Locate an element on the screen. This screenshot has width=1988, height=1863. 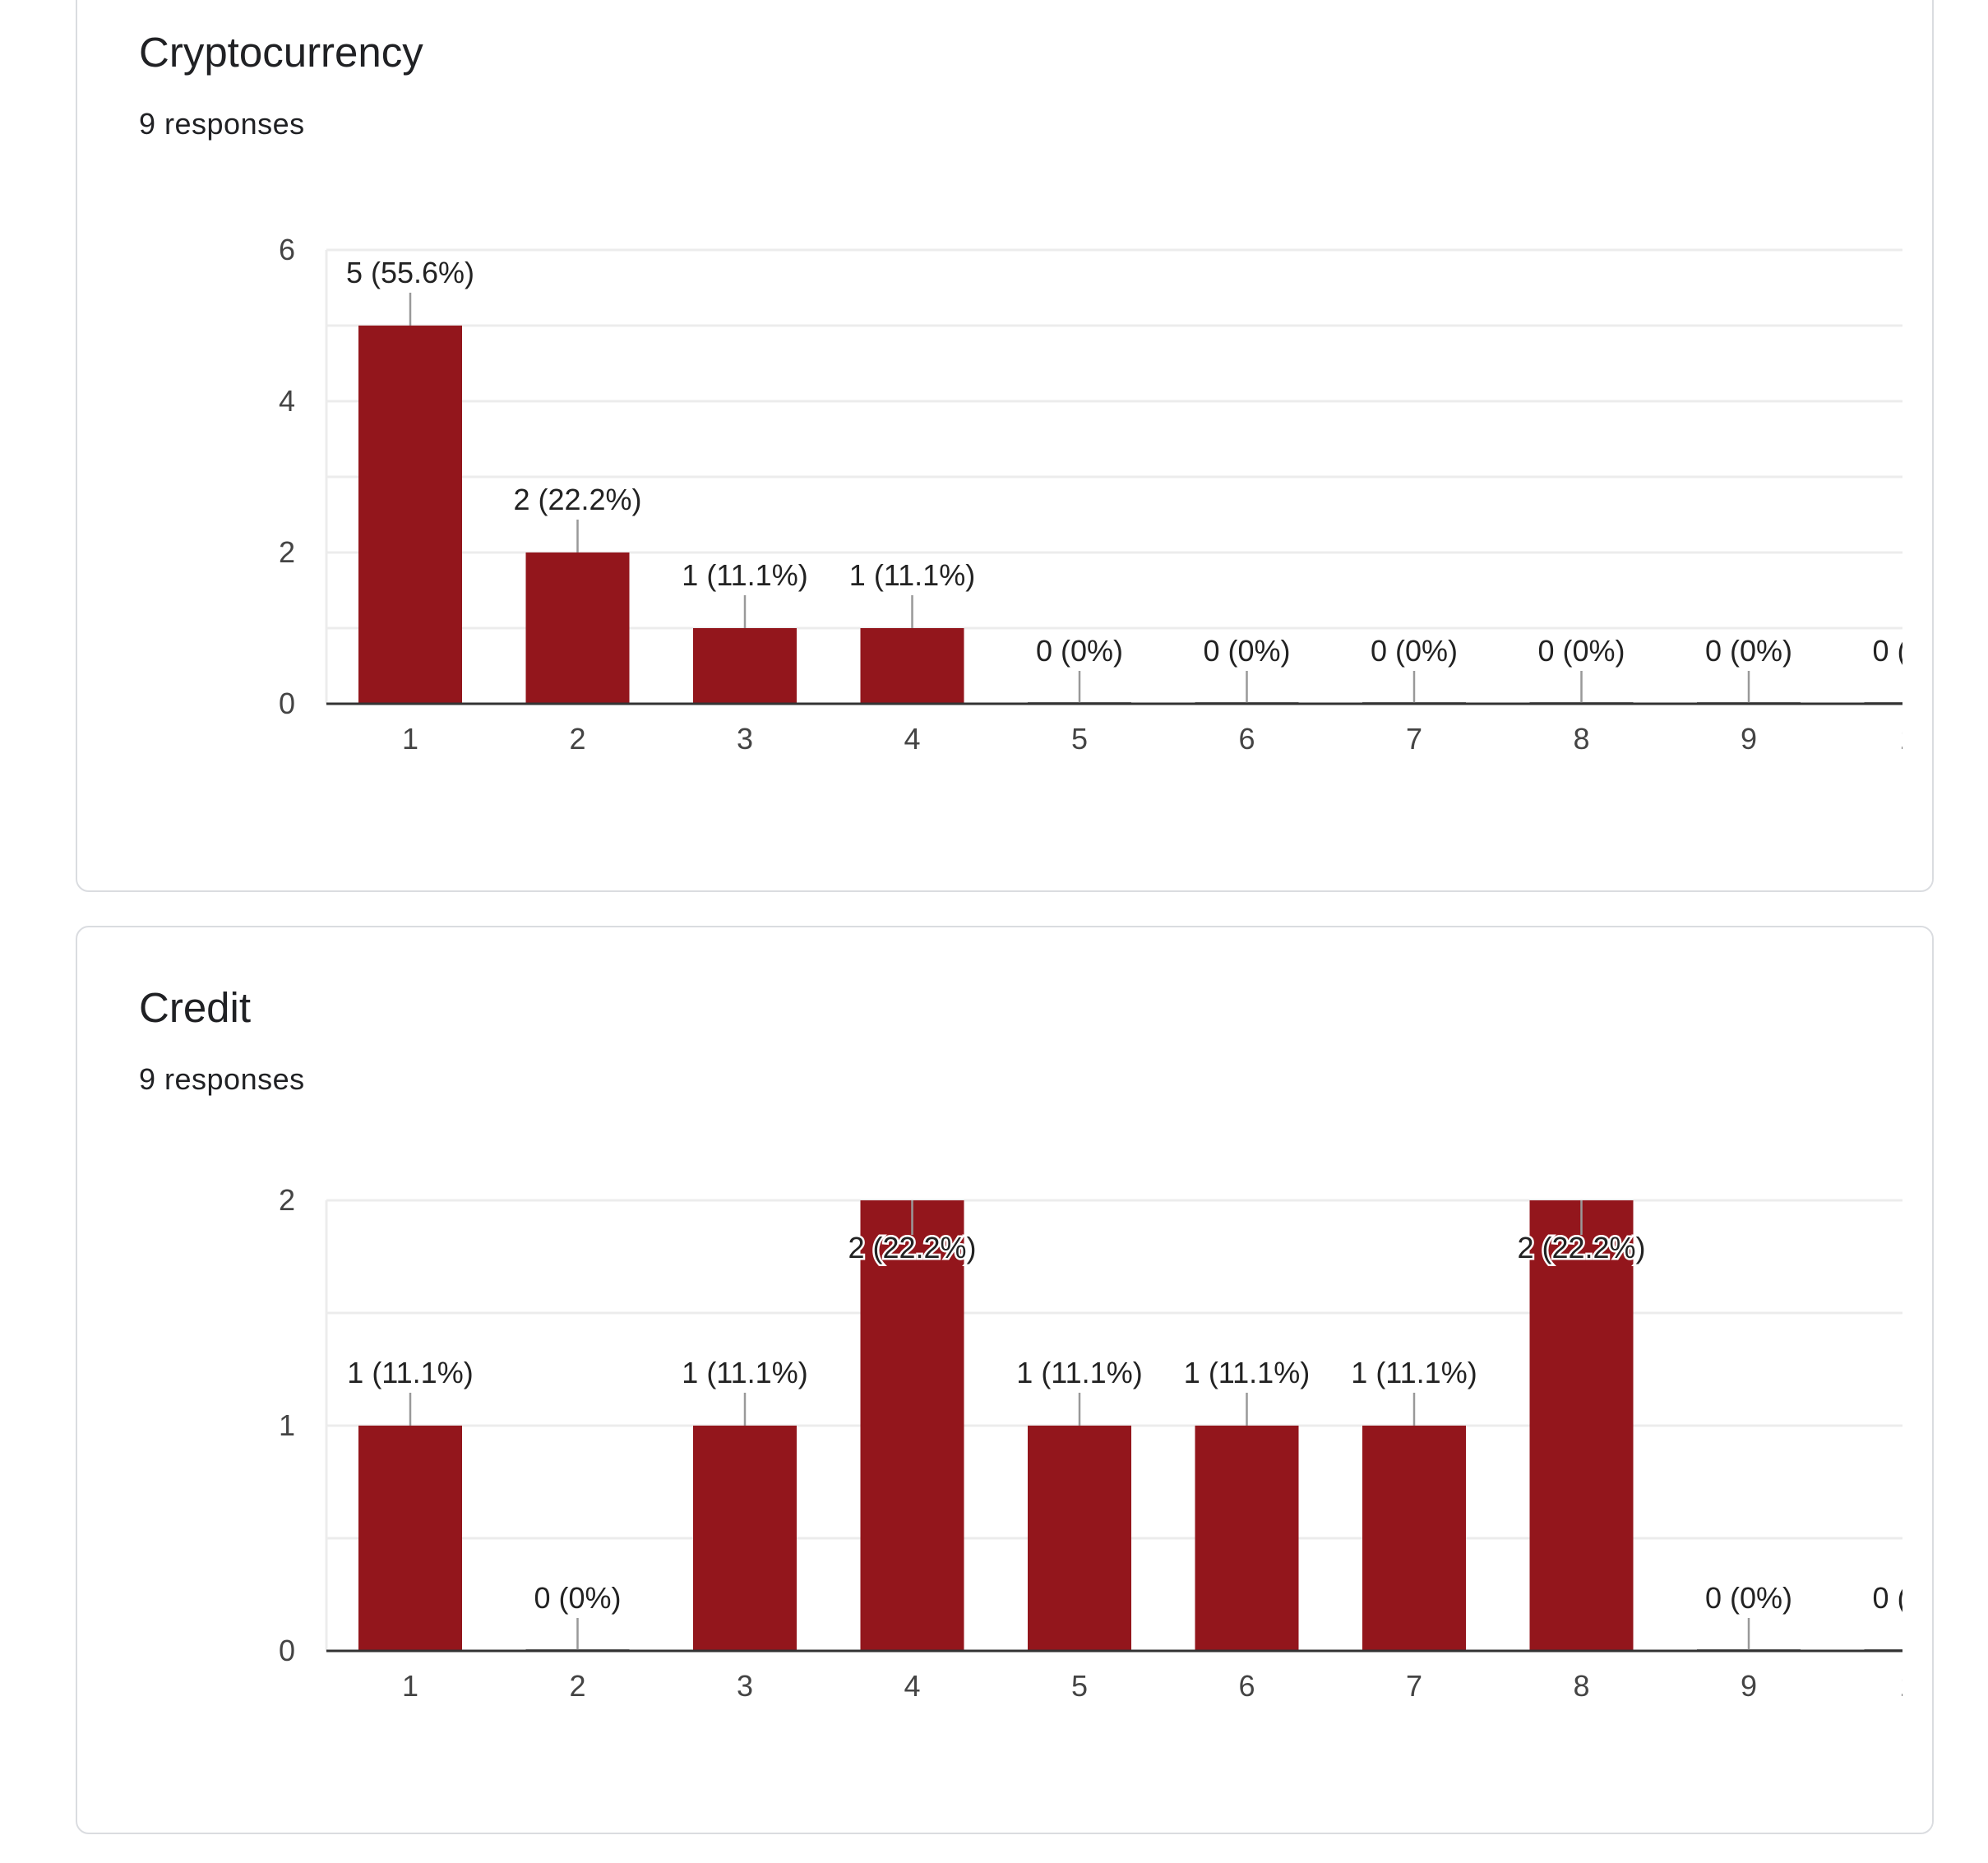
y-tick-label: 1 is located at coordinates (287, 1425).